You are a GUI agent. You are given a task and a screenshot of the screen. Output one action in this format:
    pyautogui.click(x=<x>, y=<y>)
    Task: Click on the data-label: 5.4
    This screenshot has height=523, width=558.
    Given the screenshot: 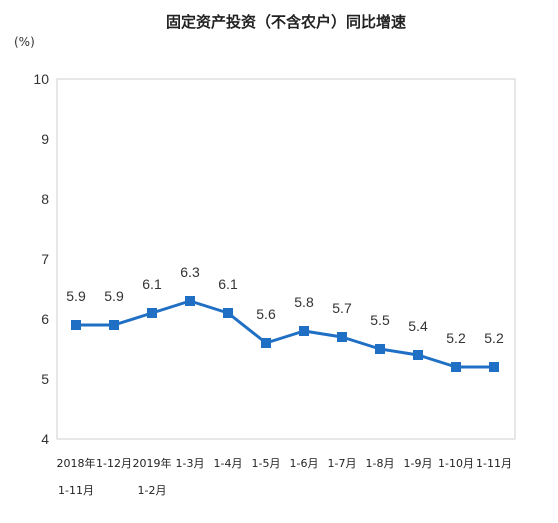 What is the action you would take?
    pyautogui.click(x=418, y=326)
    